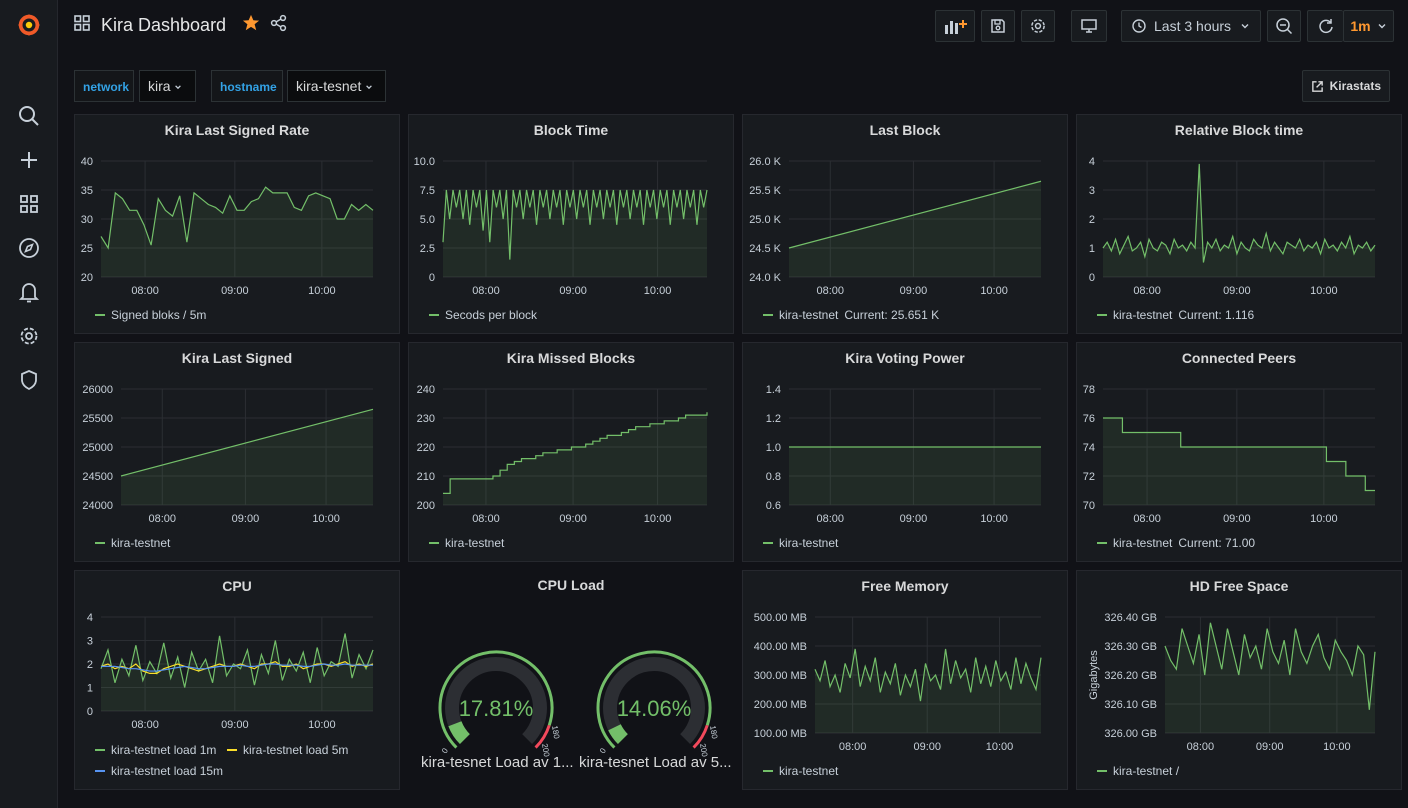 The height and width of the screenshot is (808, 1408). What do you see at coordinates (1239, 586) in the screenshot?
I see `panel-title: HD Free Space` at bounding box center [1239, 586].